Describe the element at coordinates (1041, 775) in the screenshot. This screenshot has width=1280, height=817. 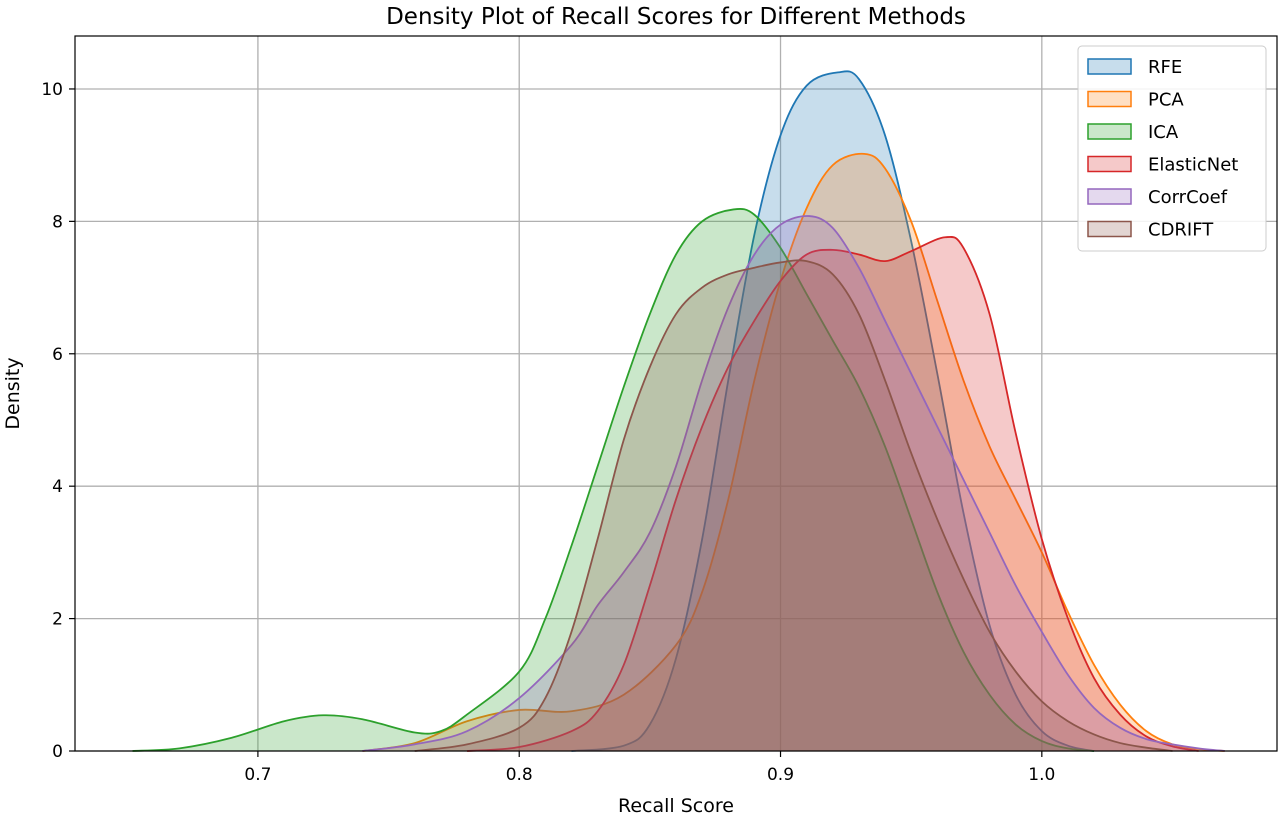
I see `x-tick-label: 1.0` at that location.